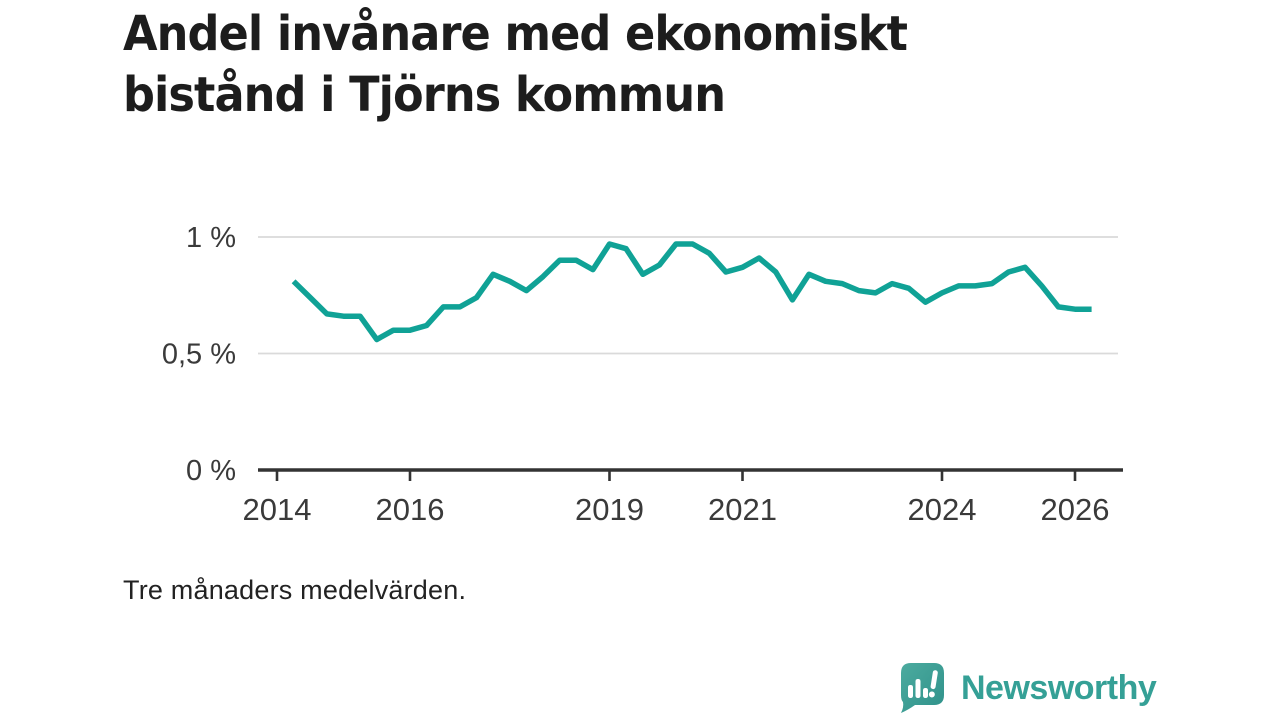 The width and height of the screenshot is (1280, 720). Describe the element at coordinates (691, 292) in the screenshot. I see `data-line` at that location.